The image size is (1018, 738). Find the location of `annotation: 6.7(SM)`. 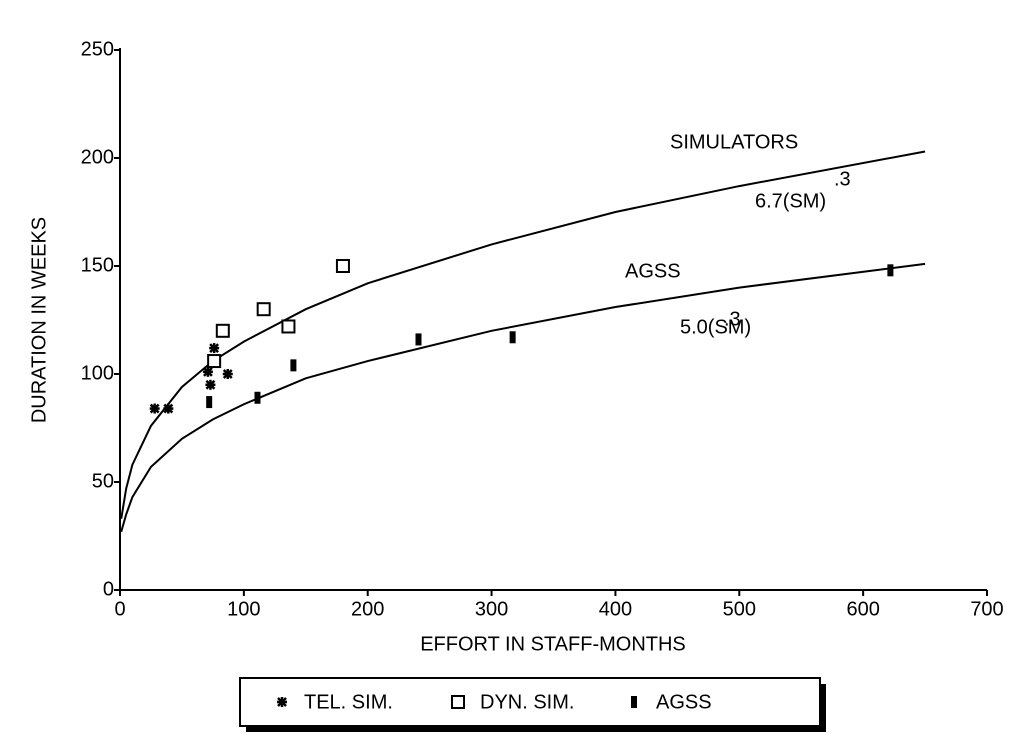

annotation: 6.7(SM) is located at coordinates (790, 201).